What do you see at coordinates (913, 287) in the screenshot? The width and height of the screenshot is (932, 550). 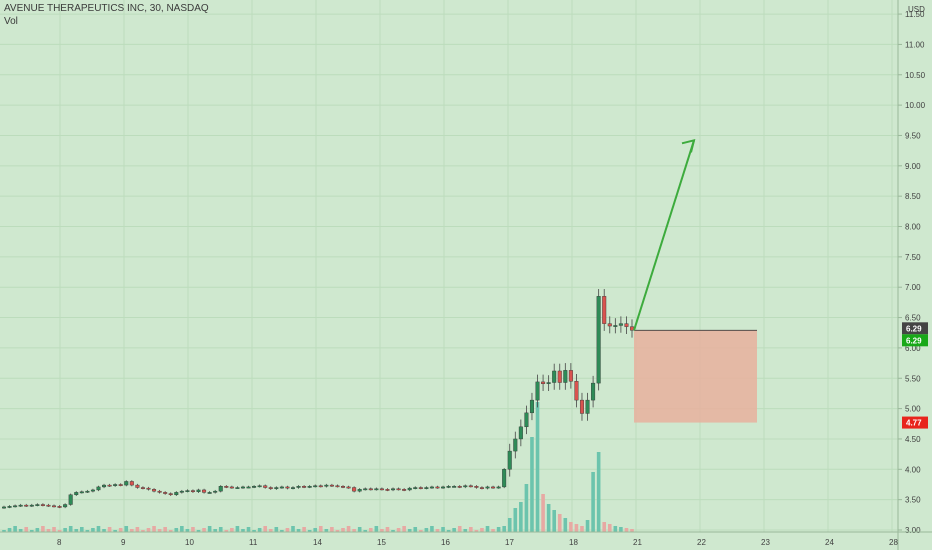 I see `y-tick-label: 7.00` at bounding box center [913, 287].